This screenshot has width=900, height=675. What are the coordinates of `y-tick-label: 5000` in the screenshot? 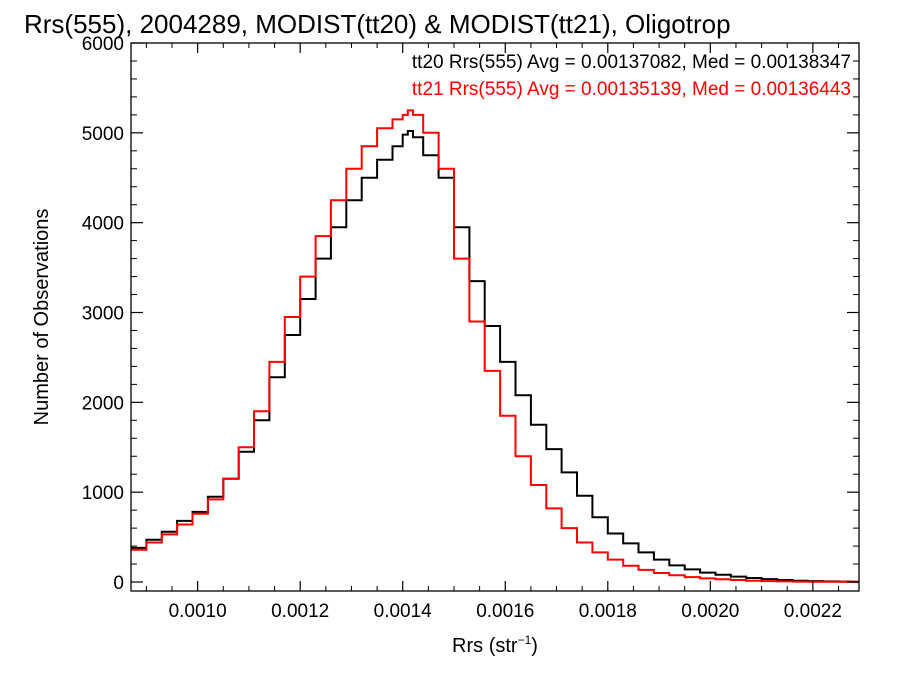 It's located at (103, 134).